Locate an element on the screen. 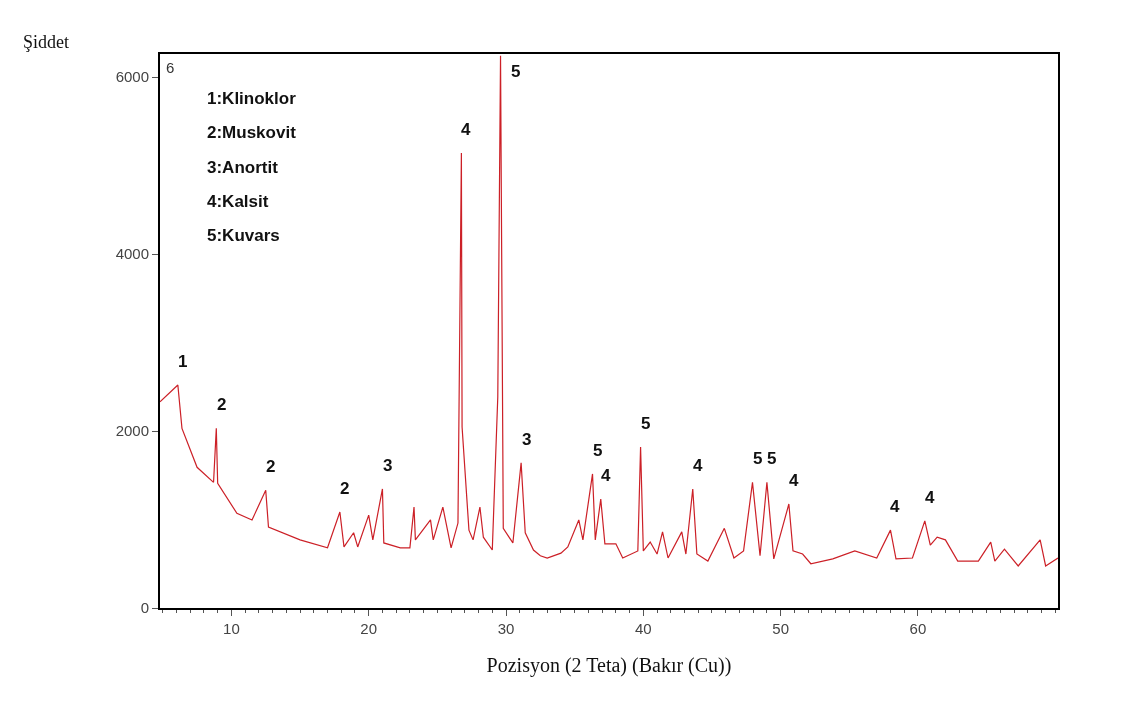  annotation: 2:Muskovit is located at coordinates (252, 132).